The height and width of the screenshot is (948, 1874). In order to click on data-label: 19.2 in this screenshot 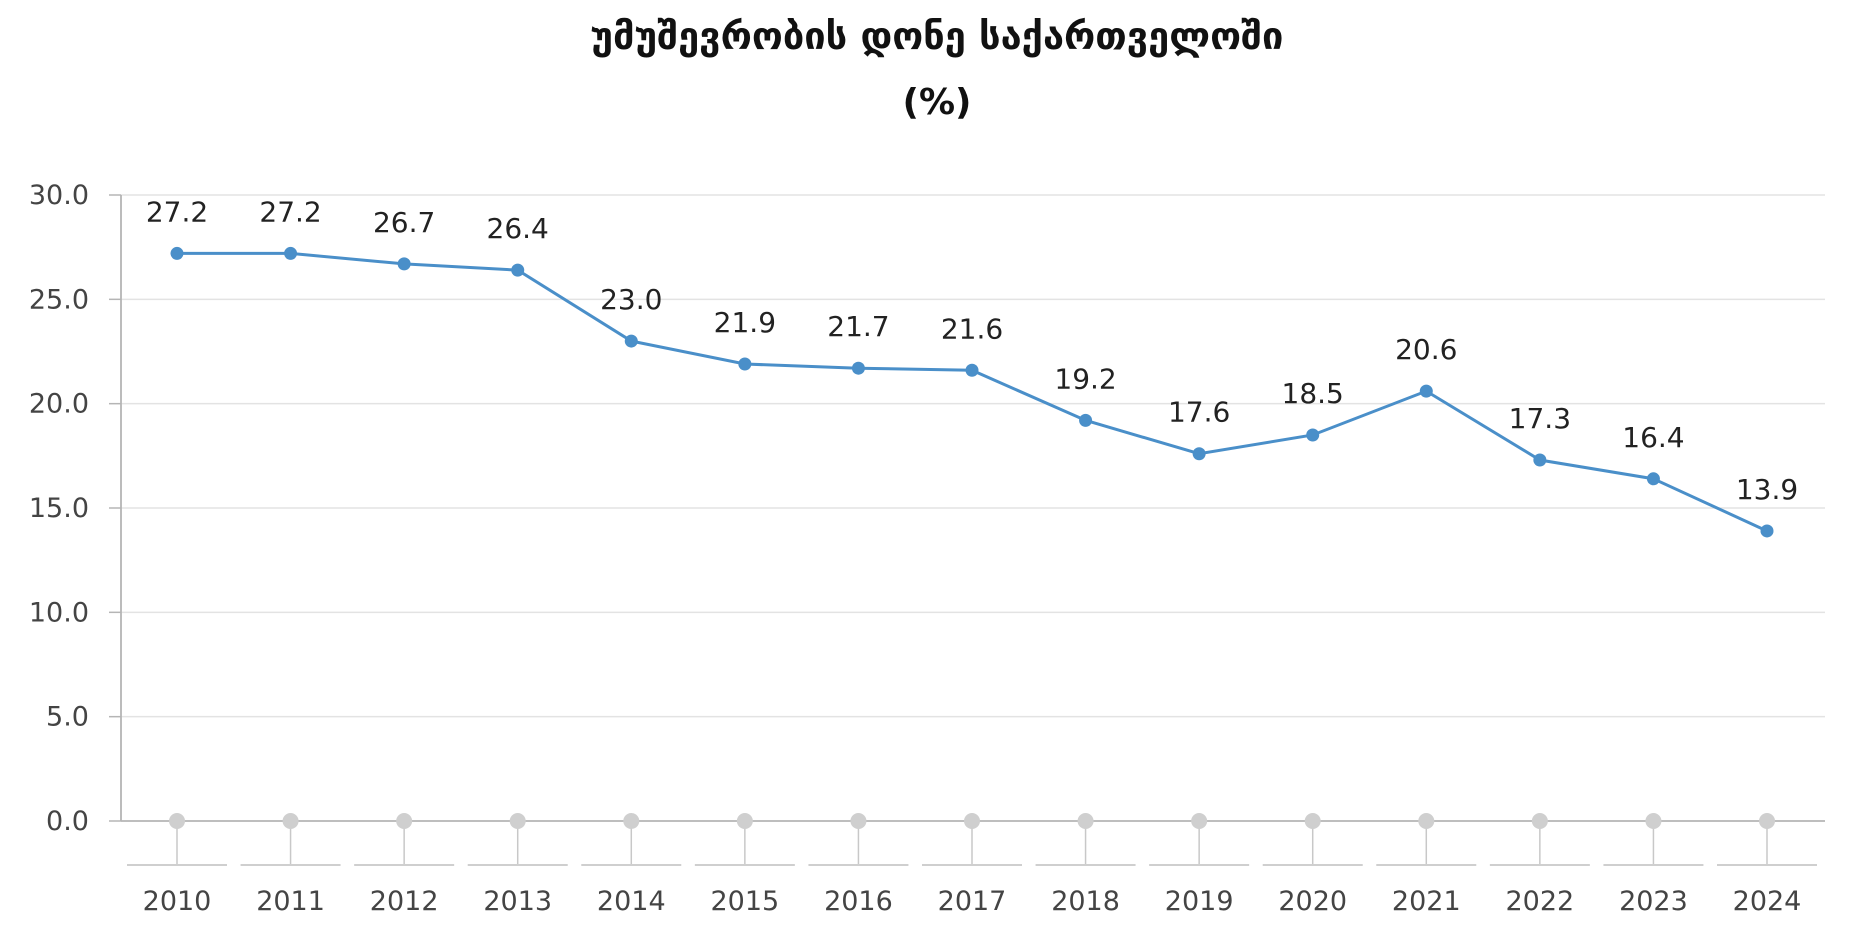, I will do `click(1085, 378)`.